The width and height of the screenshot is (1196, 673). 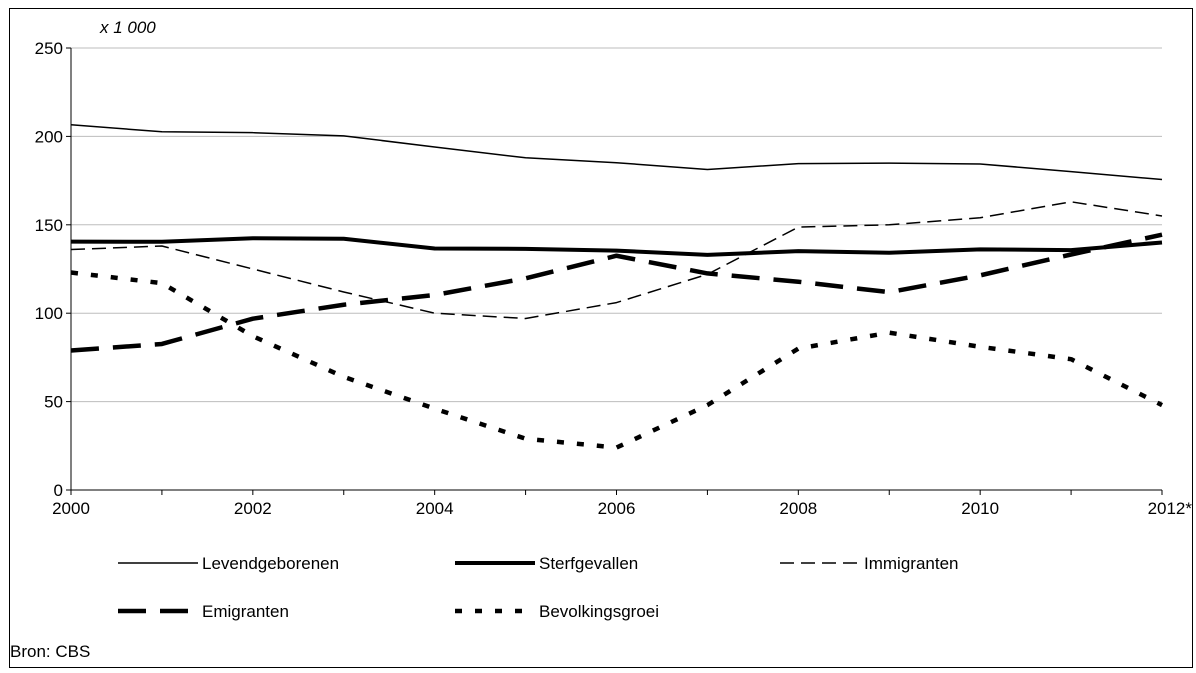 I want to click on x-tick-label: 2002, so click(x=253, y=508).